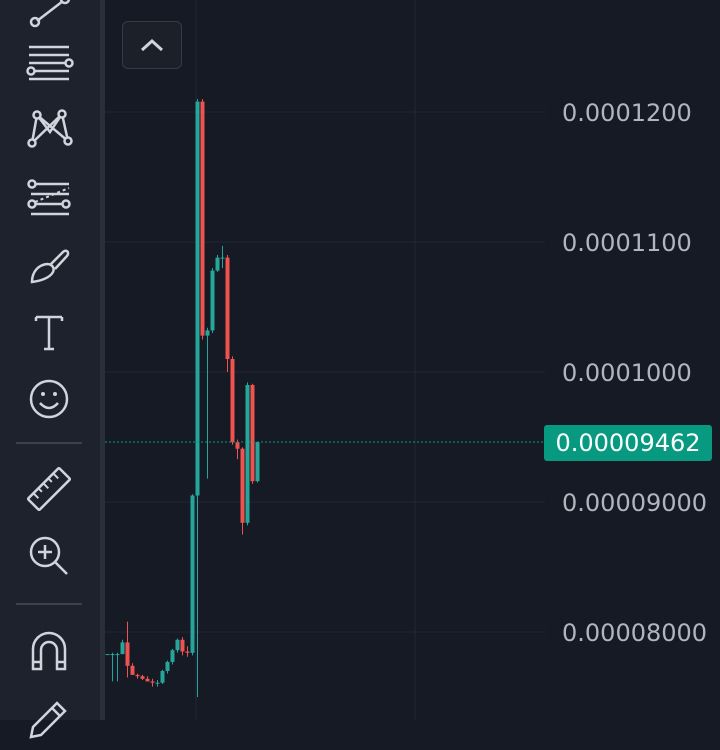 Image resolution: width=720 pixels, height=750 pixels. I want to click on magnet-tool, so click(49, 650).